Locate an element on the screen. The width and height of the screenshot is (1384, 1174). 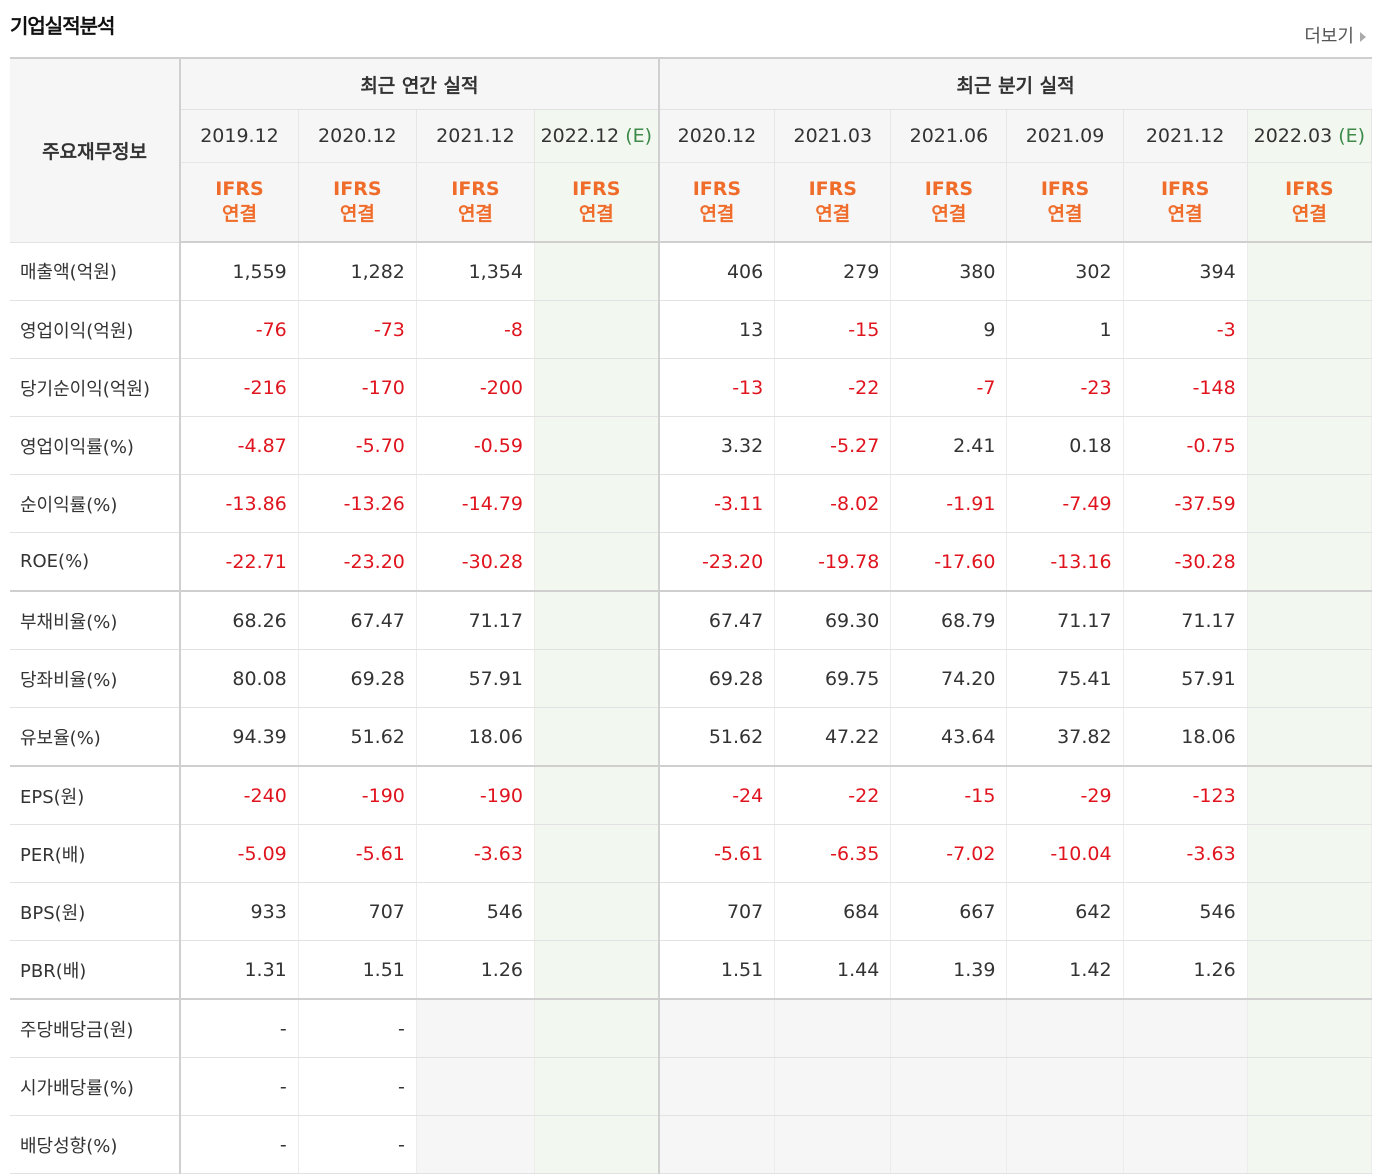
table-cell: -7.02 is located at coordinates (949, 853).